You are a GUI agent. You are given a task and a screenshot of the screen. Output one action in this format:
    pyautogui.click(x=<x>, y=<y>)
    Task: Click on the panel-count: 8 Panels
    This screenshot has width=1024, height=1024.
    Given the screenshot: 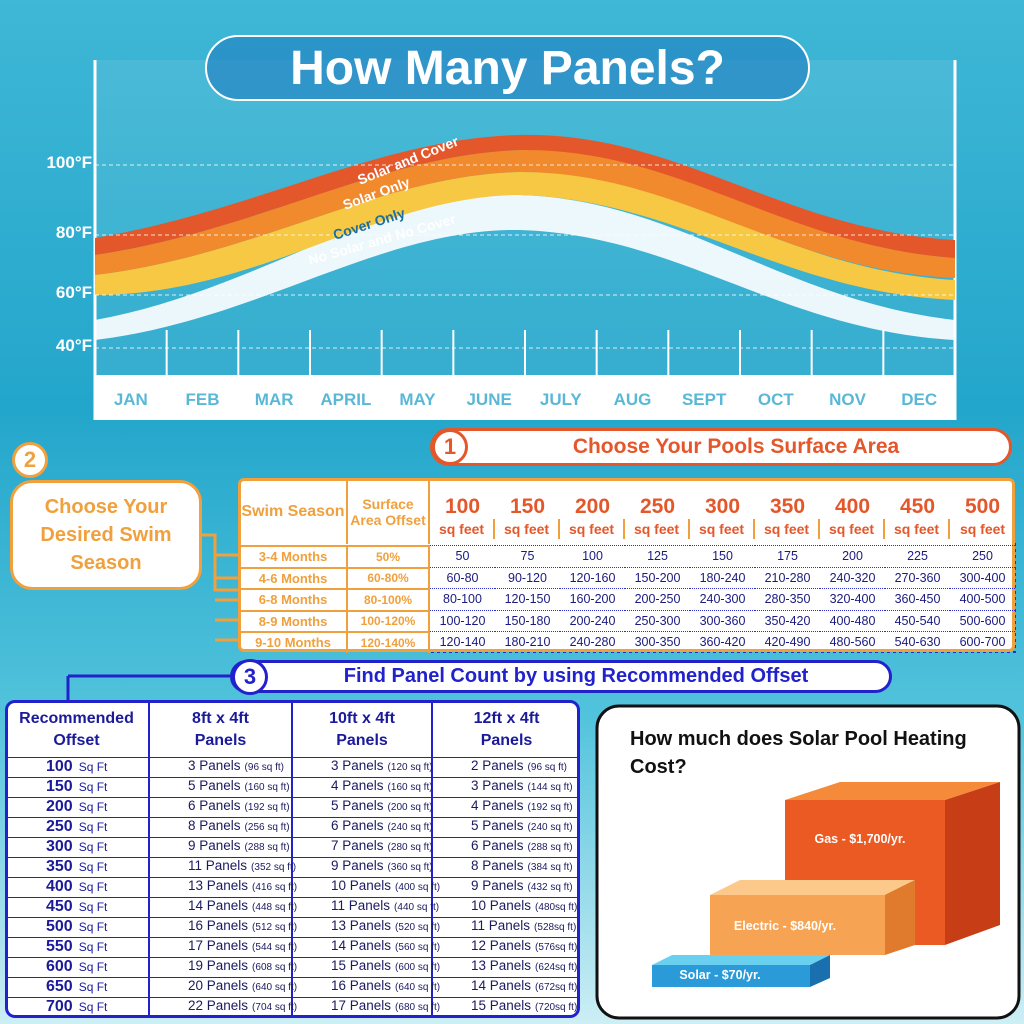 What is the action you would take?
    pyautogui.click(x=497, y=865)
    